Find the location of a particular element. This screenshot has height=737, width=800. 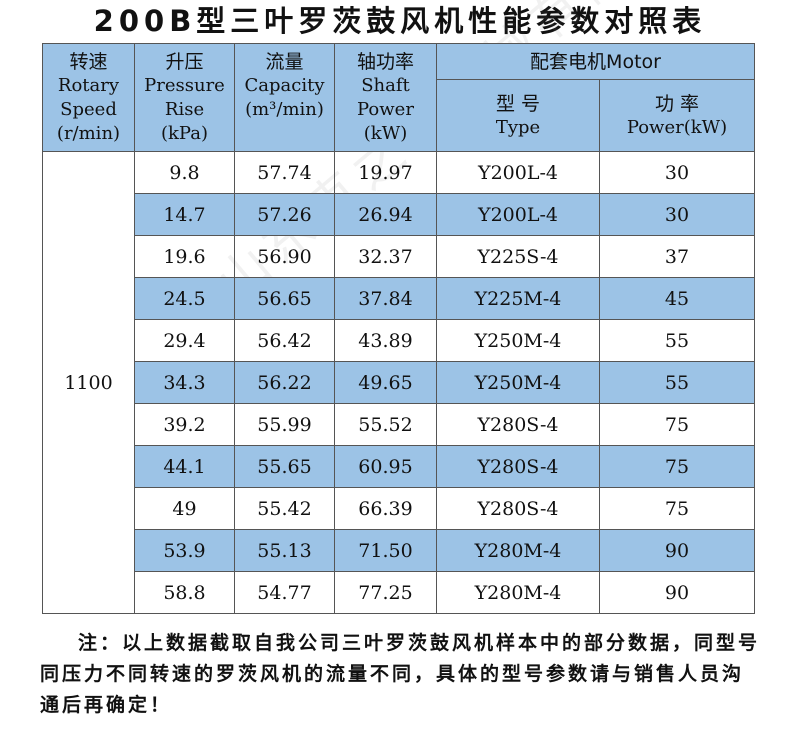

capacity-cell: 55.13 is located at coordinates (284, 550).